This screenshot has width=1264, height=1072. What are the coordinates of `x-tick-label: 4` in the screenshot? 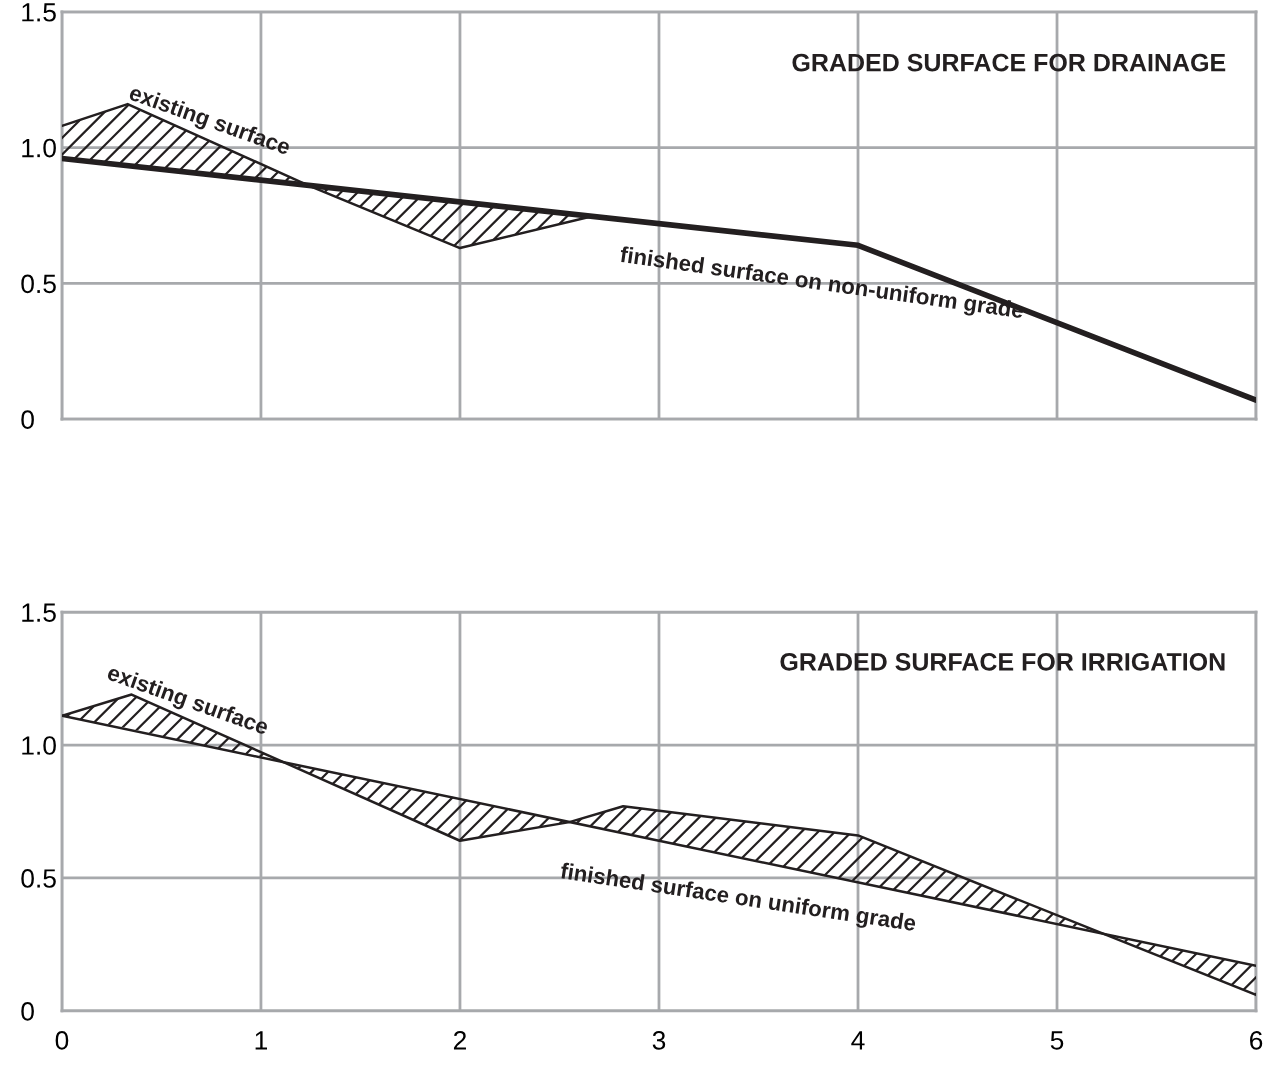 It's located at (858, 1040).